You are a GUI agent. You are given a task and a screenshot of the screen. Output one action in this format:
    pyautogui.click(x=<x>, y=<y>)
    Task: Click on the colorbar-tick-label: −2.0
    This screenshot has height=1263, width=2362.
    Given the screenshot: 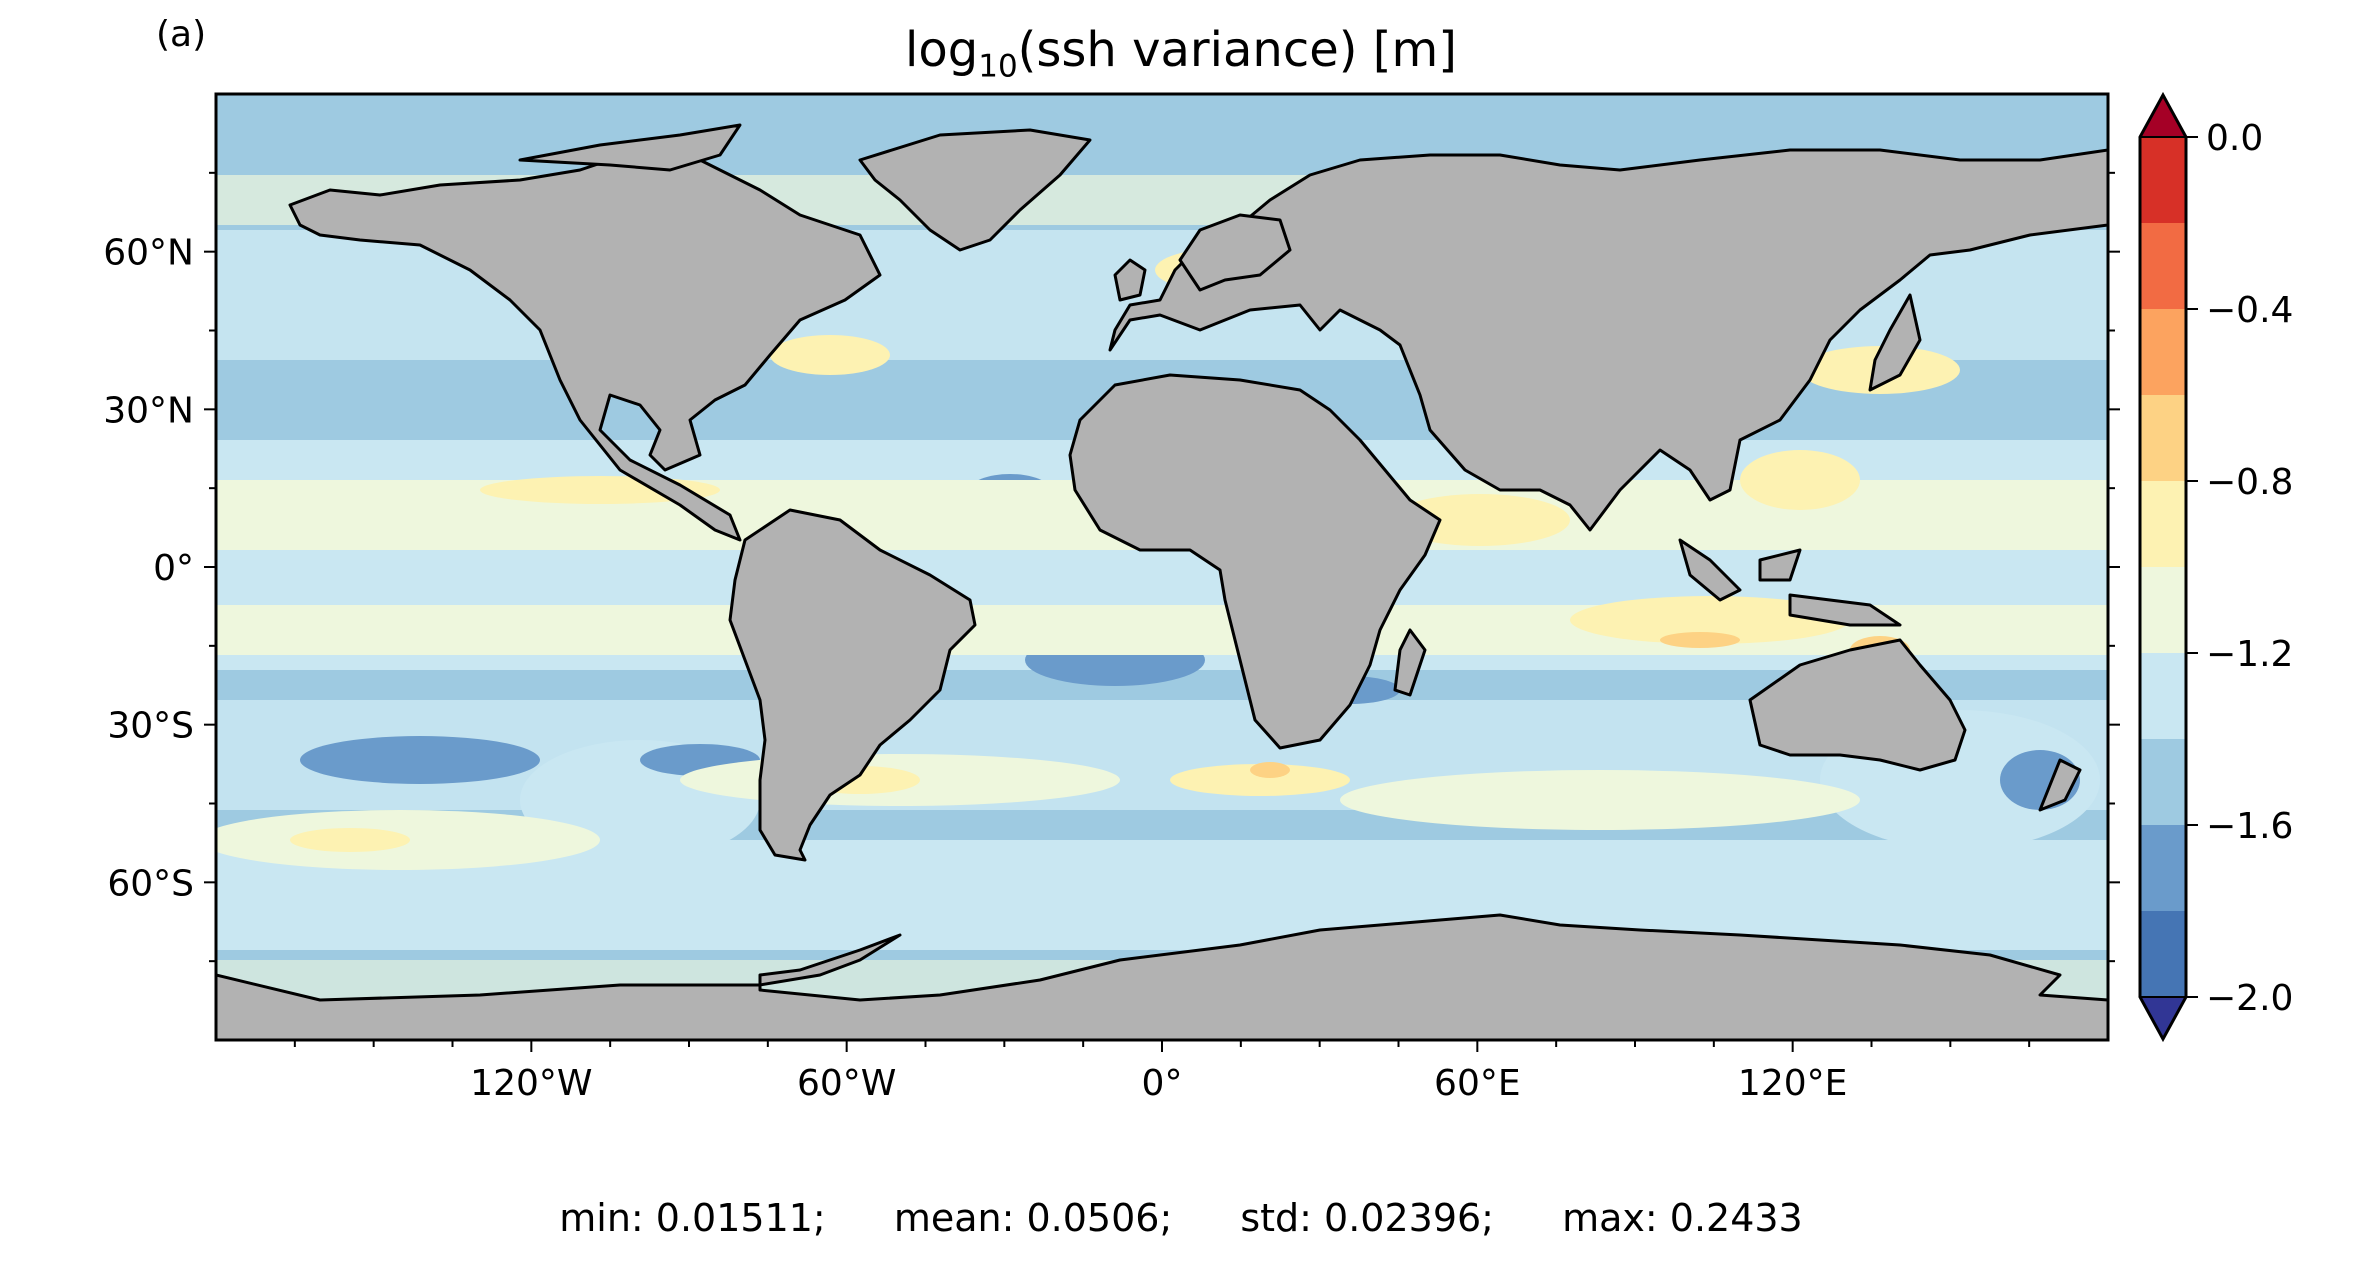 What is the action you would take?
    pyautogui.click(x=2249, y=998)
    